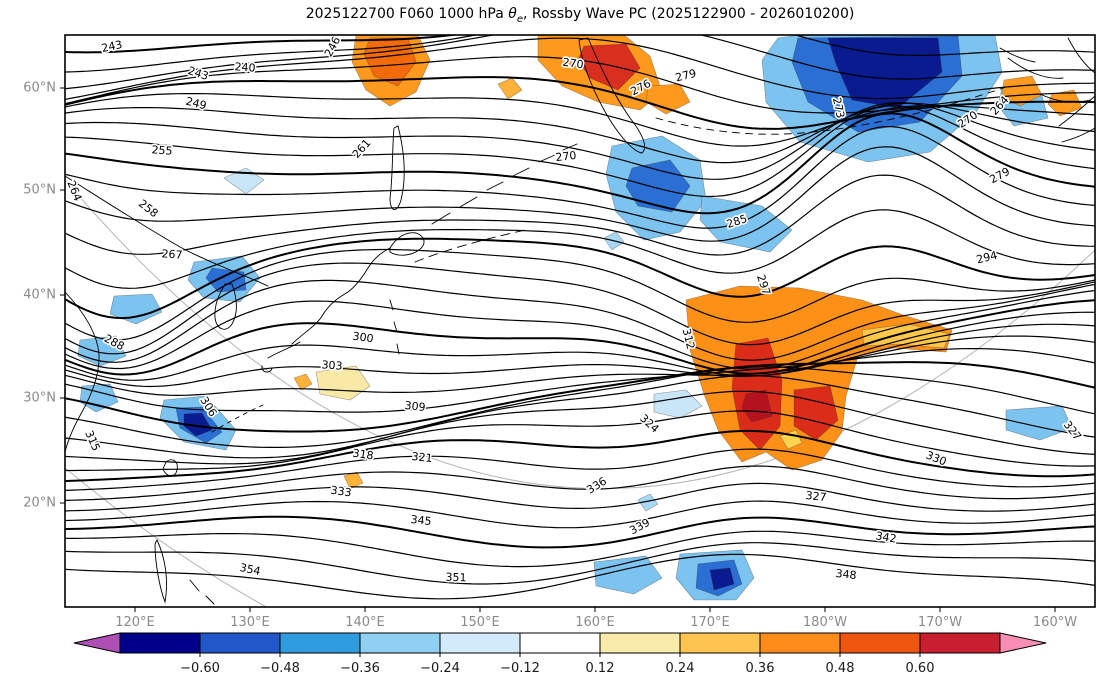 The image size is (1105, 694). What do you see at coordinates (200, 668) in the screenshot?
I see `colorbar-tick-label: −0.60` at bounding box center [200, 668].